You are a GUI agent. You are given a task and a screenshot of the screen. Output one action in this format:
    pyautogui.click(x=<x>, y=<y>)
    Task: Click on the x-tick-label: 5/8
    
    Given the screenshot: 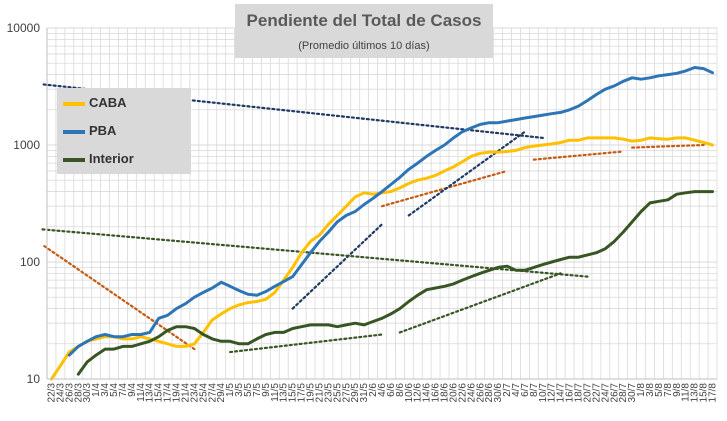 What is the action you would take?
    pyautogui.click(x=659, y=390)
    